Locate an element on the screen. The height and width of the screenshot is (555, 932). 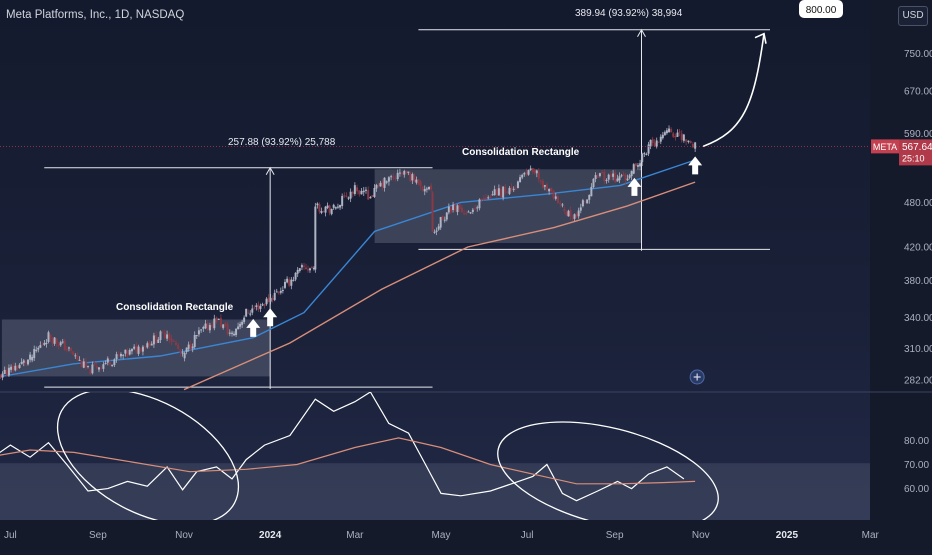
projection-curve is located at coordinates (733, 90).